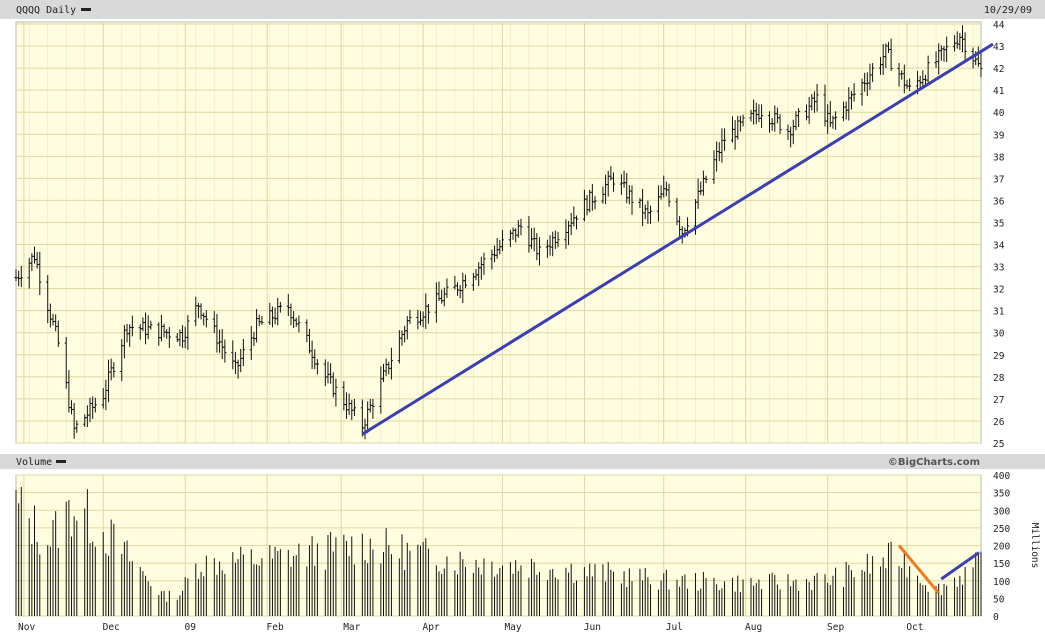 This screenshot has height=635, width=1045. What do you see at coordinates (1034, 546) in the screenshot?
I see `volume-y-axis-label: Millions` at bounding box center [1034, 546].